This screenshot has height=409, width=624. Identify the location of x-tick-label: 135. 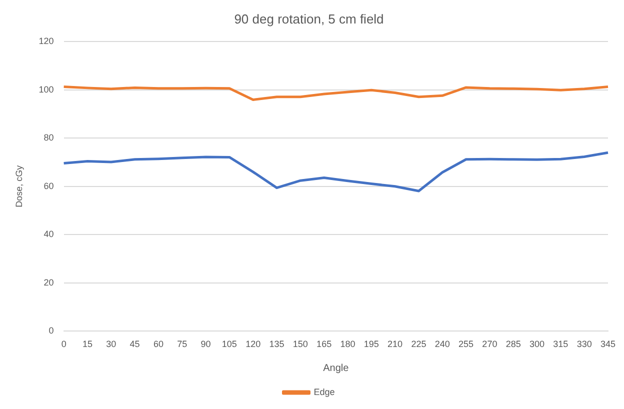
(276, 344).